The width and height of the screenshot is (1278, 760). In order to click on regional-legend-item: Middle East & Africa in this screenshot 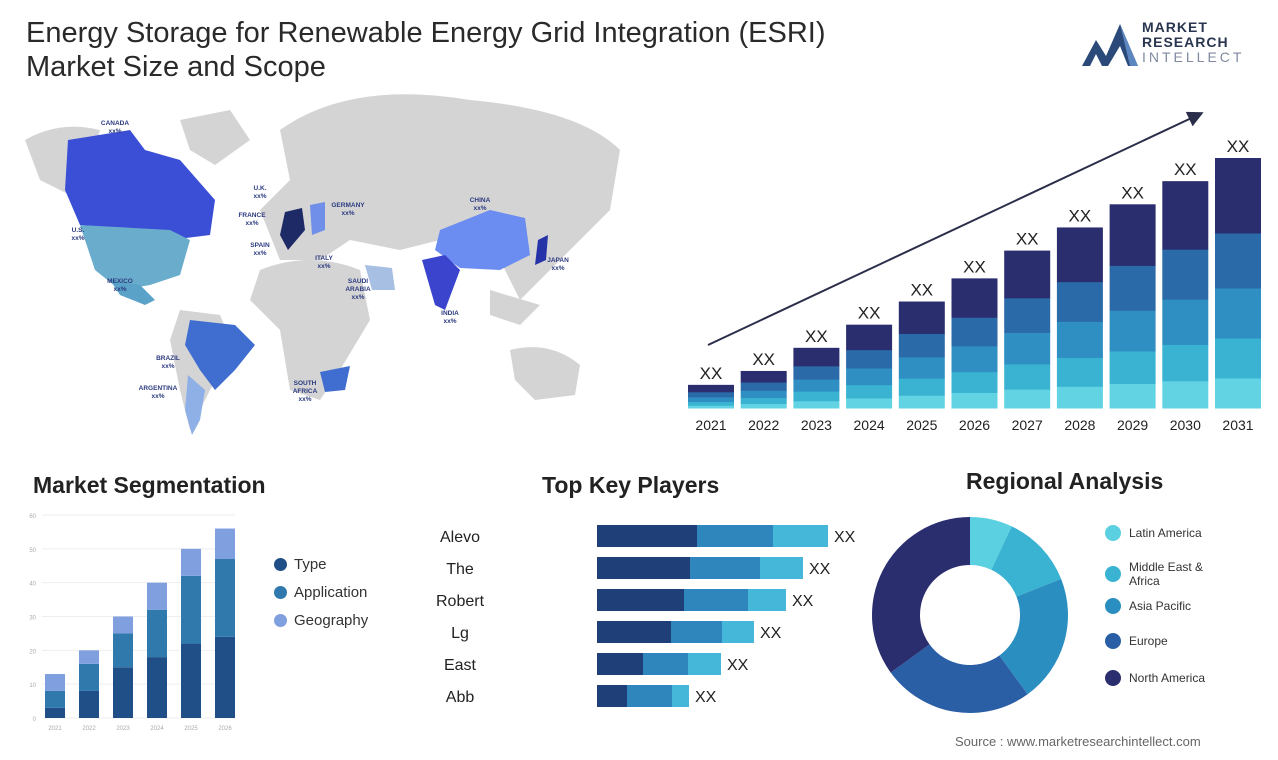, I will do `click(1167, 574)`.